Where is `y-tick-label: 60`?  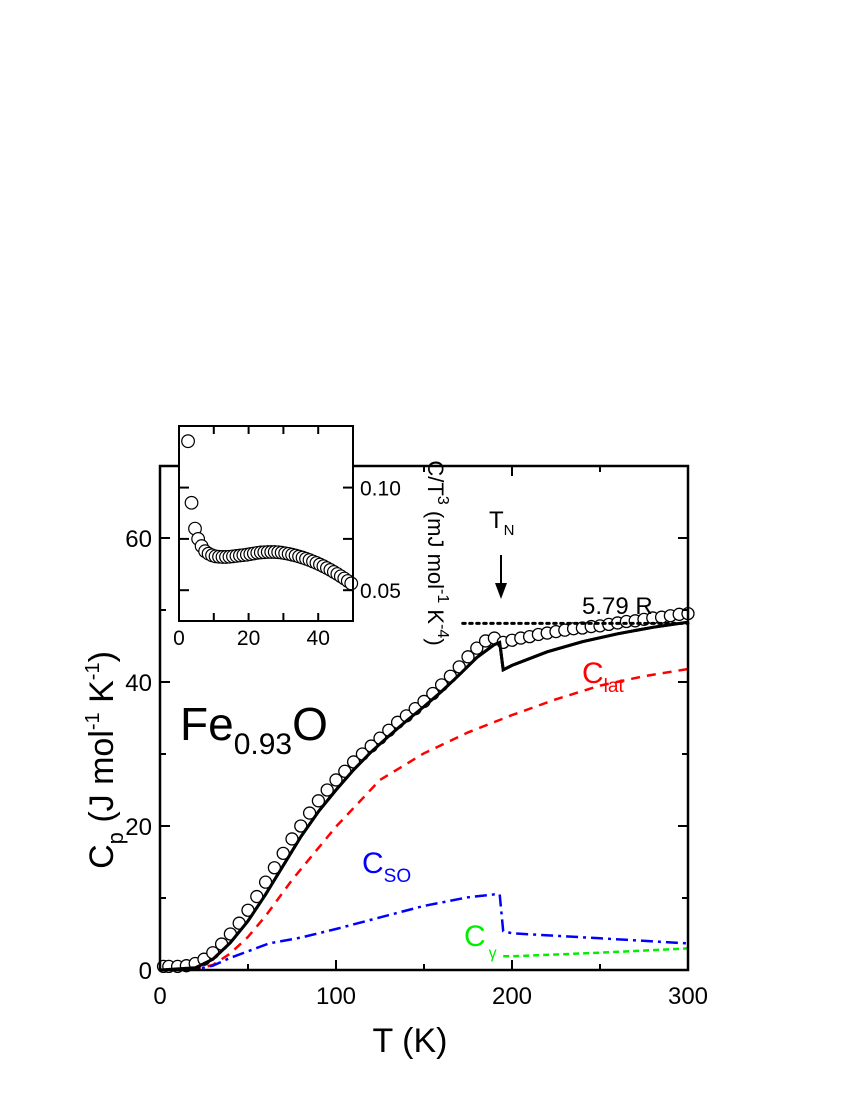 y-tick-label: 60 is located at coordinates (138, 539).